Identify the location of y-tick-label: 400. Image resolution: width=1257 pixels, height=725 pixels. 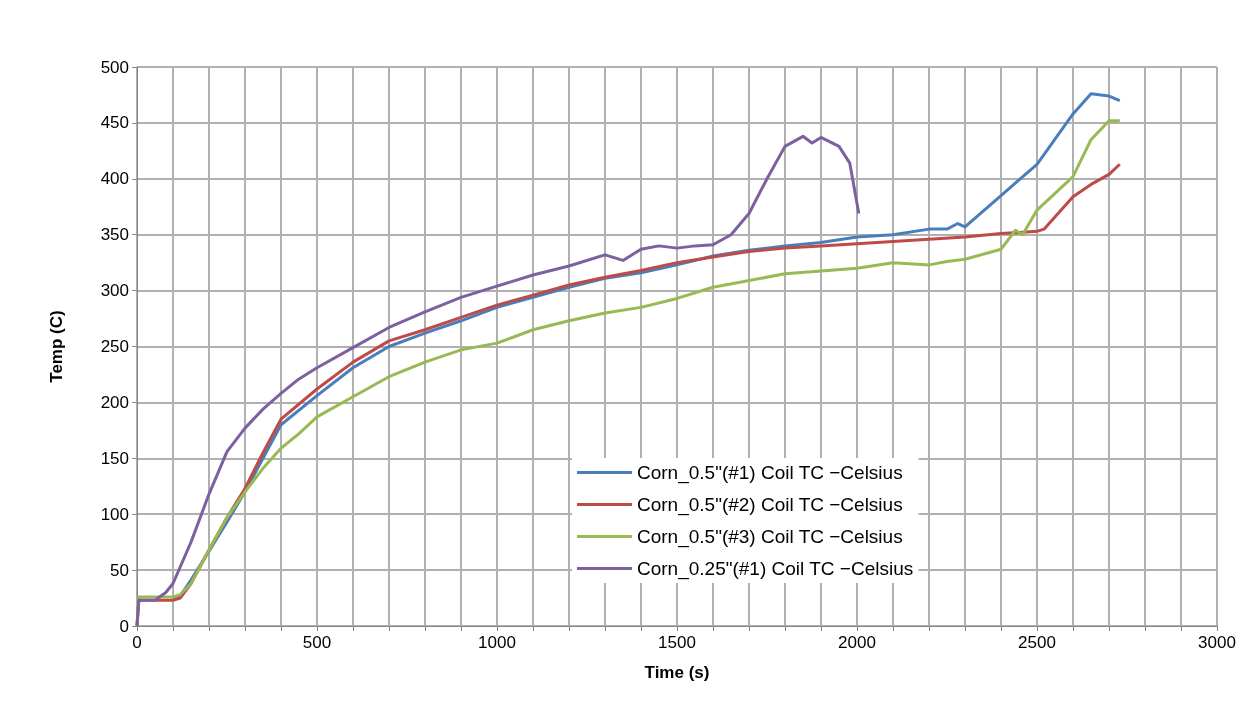
(114, 179).